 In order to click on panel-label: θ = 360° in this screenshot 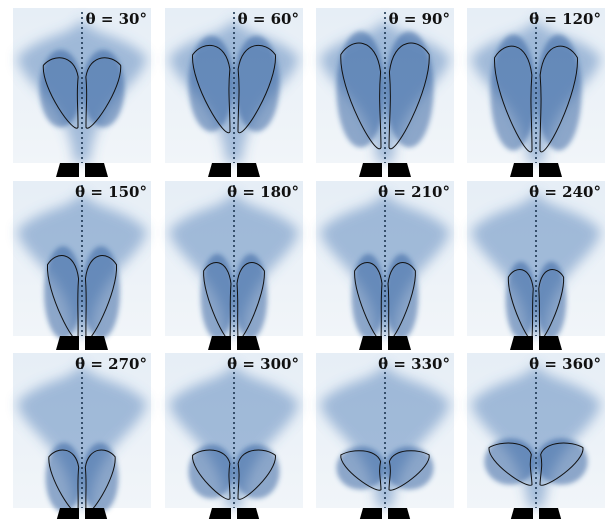, I will do `click(565, 364)`.